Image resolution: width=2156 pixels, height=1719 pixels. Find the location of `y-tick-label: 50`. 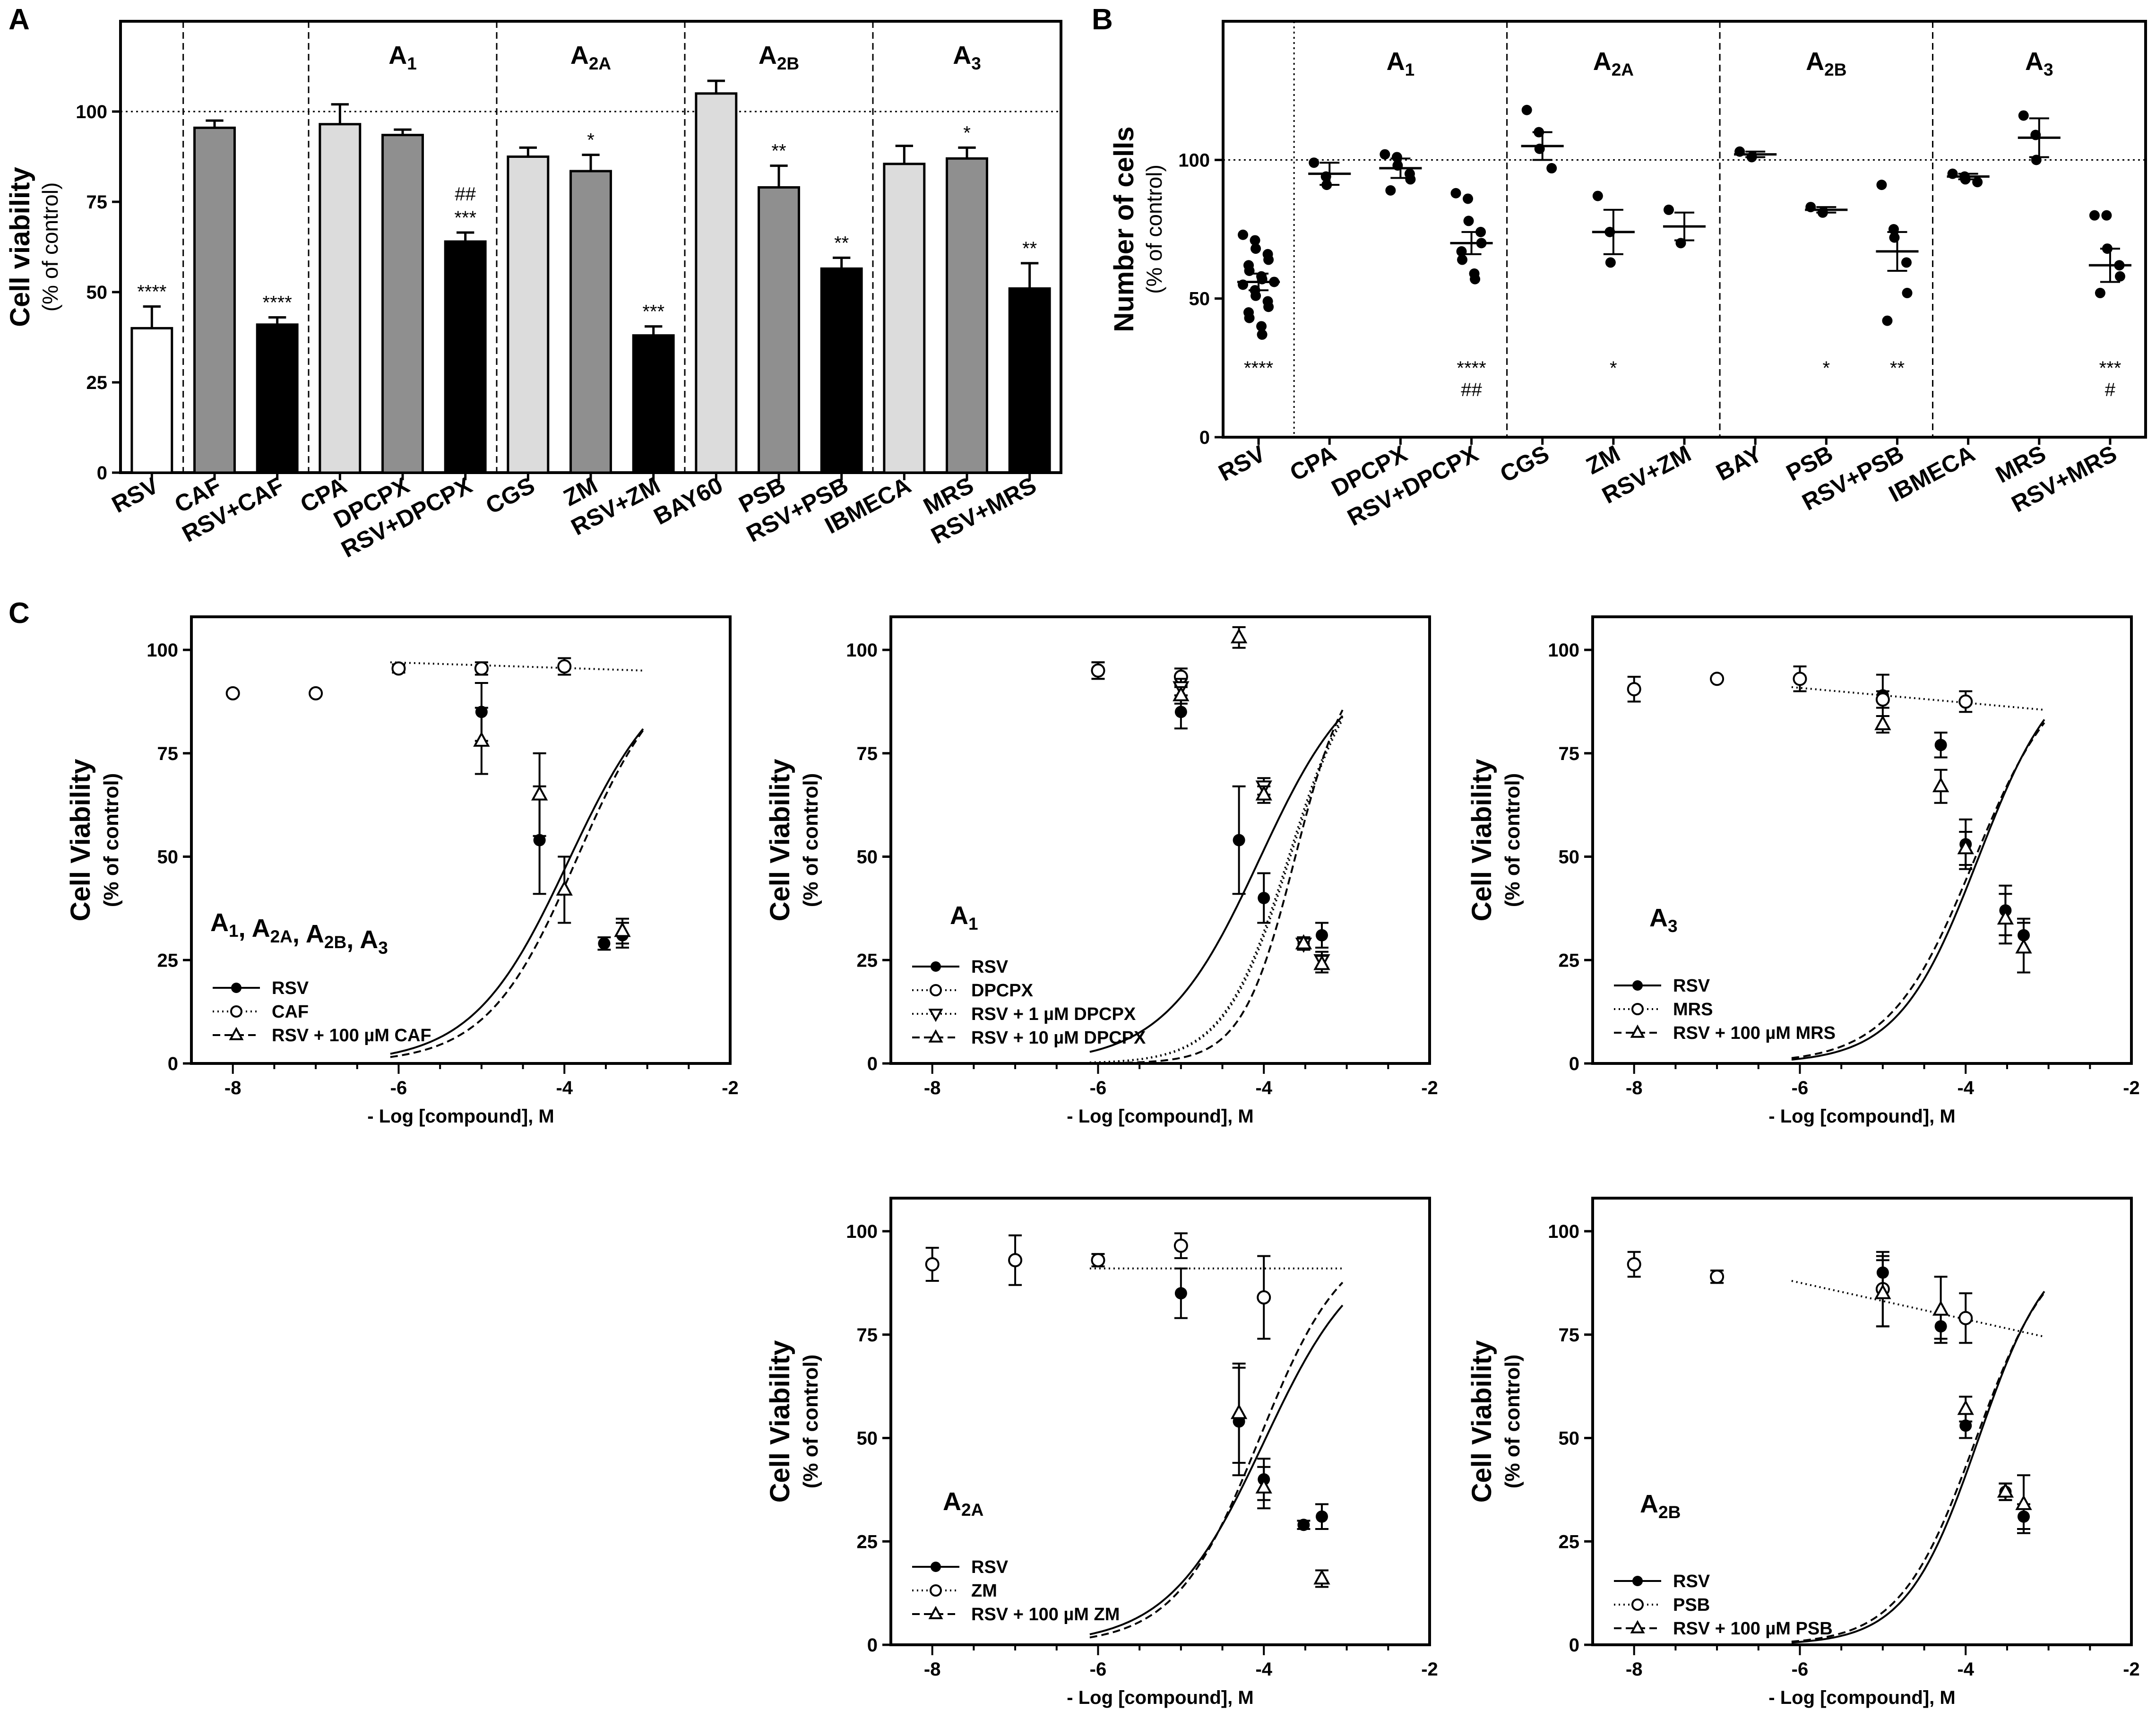

y-tick-label: 50 is located at coordinates (97, 292).